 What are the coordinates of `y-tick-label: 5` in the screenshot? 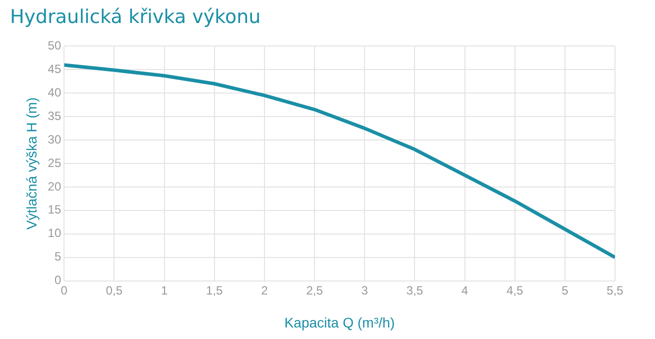 It's located at (58, 257).